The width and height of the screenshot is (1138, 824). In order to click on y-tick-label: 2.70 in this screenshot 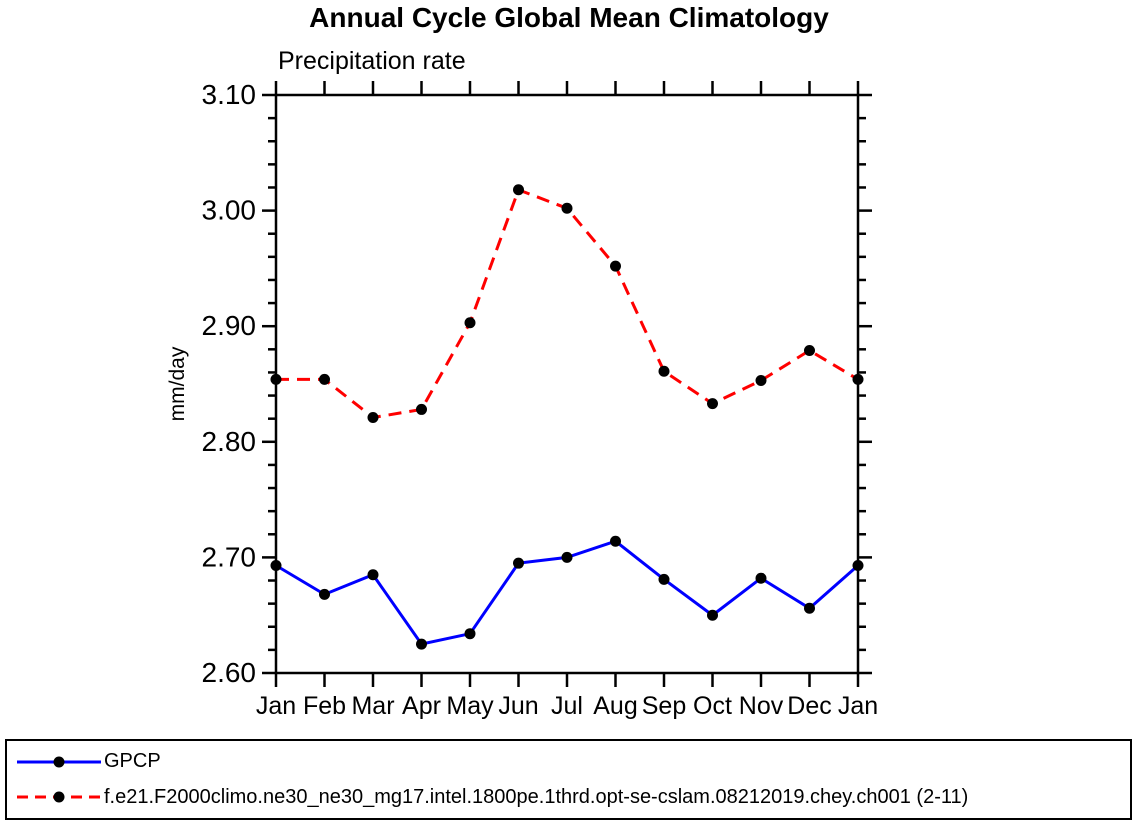, I will do `click(229, 556)`.